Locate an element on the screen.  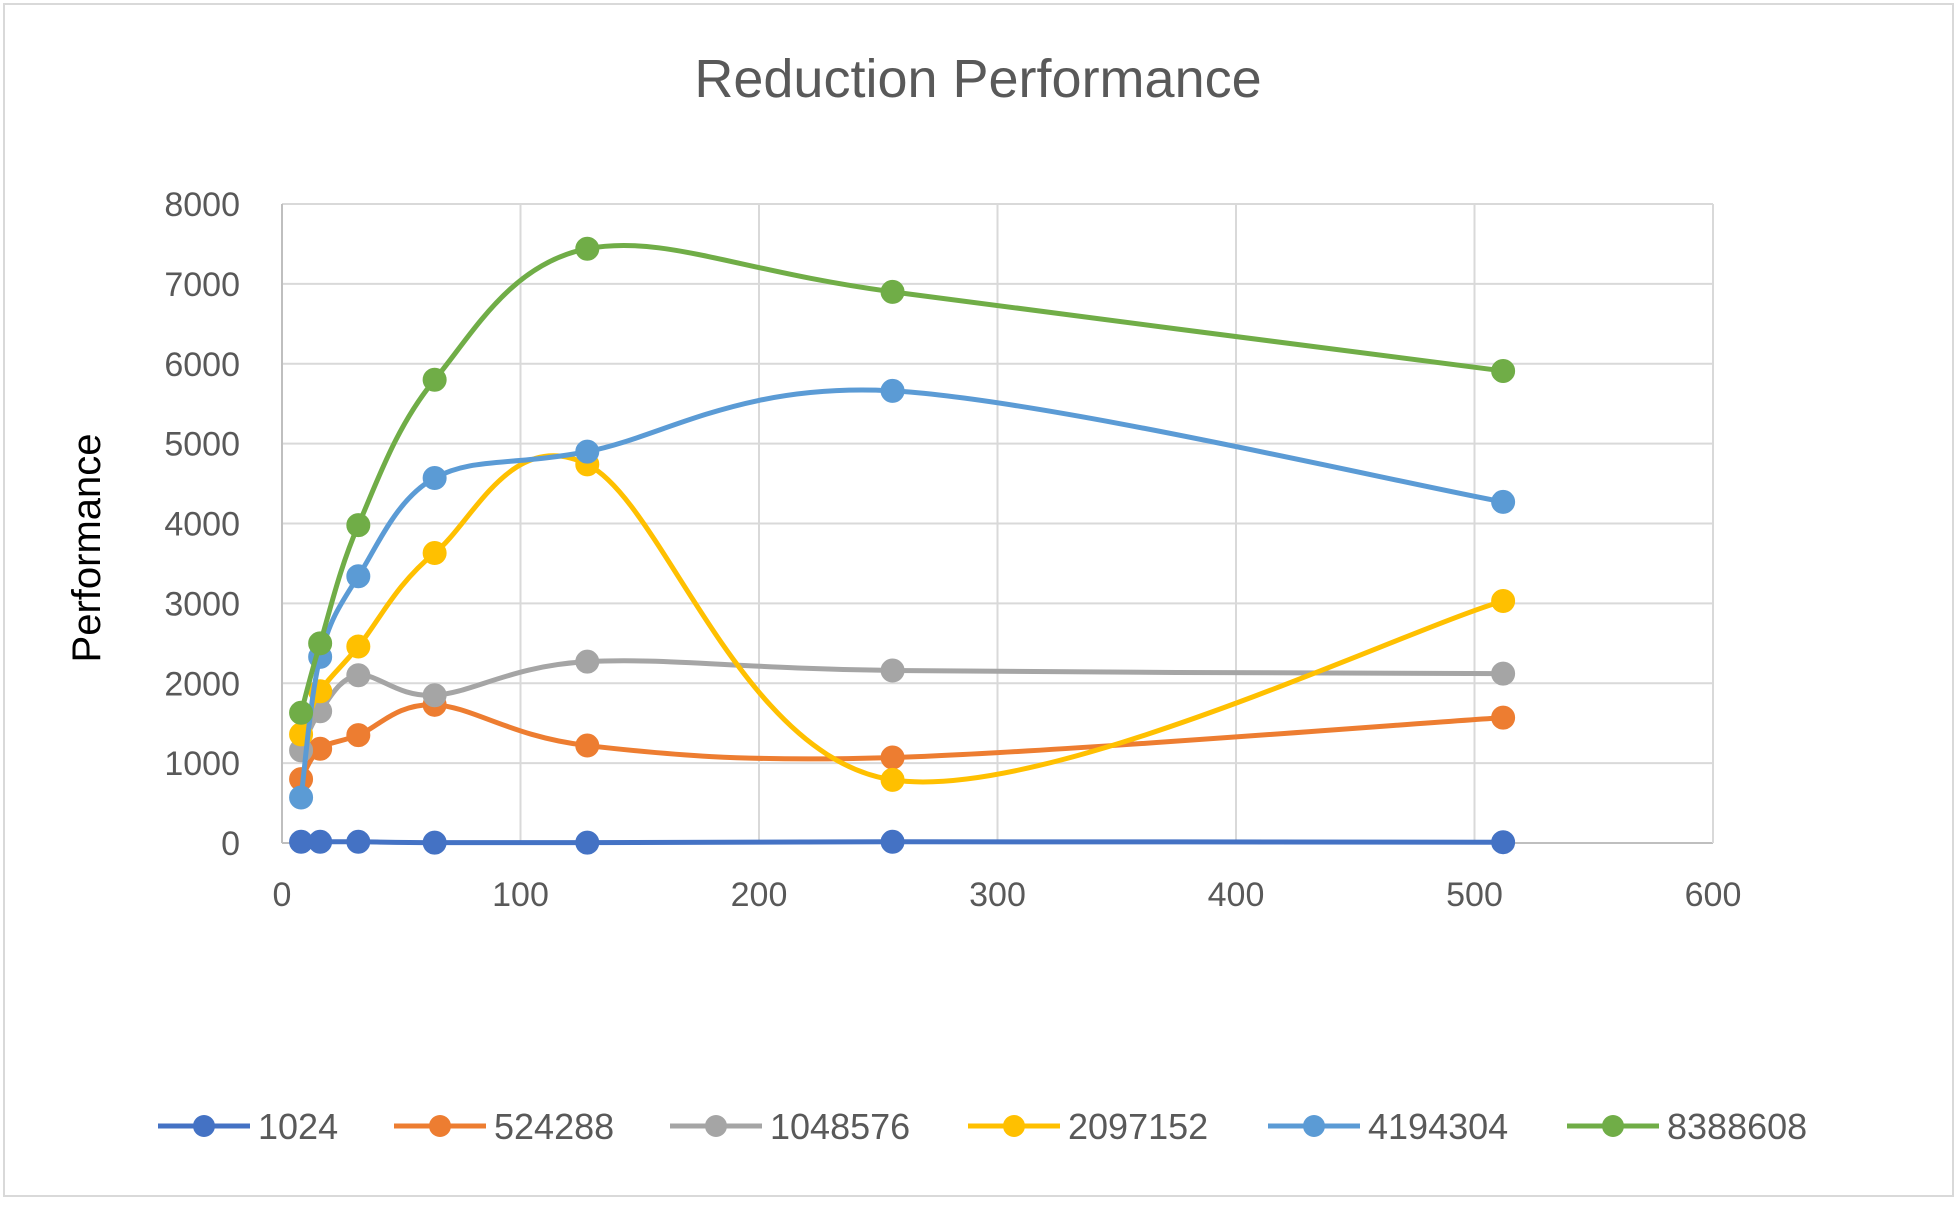
legend-label: 524288 is located at coordinates (554, 1126).